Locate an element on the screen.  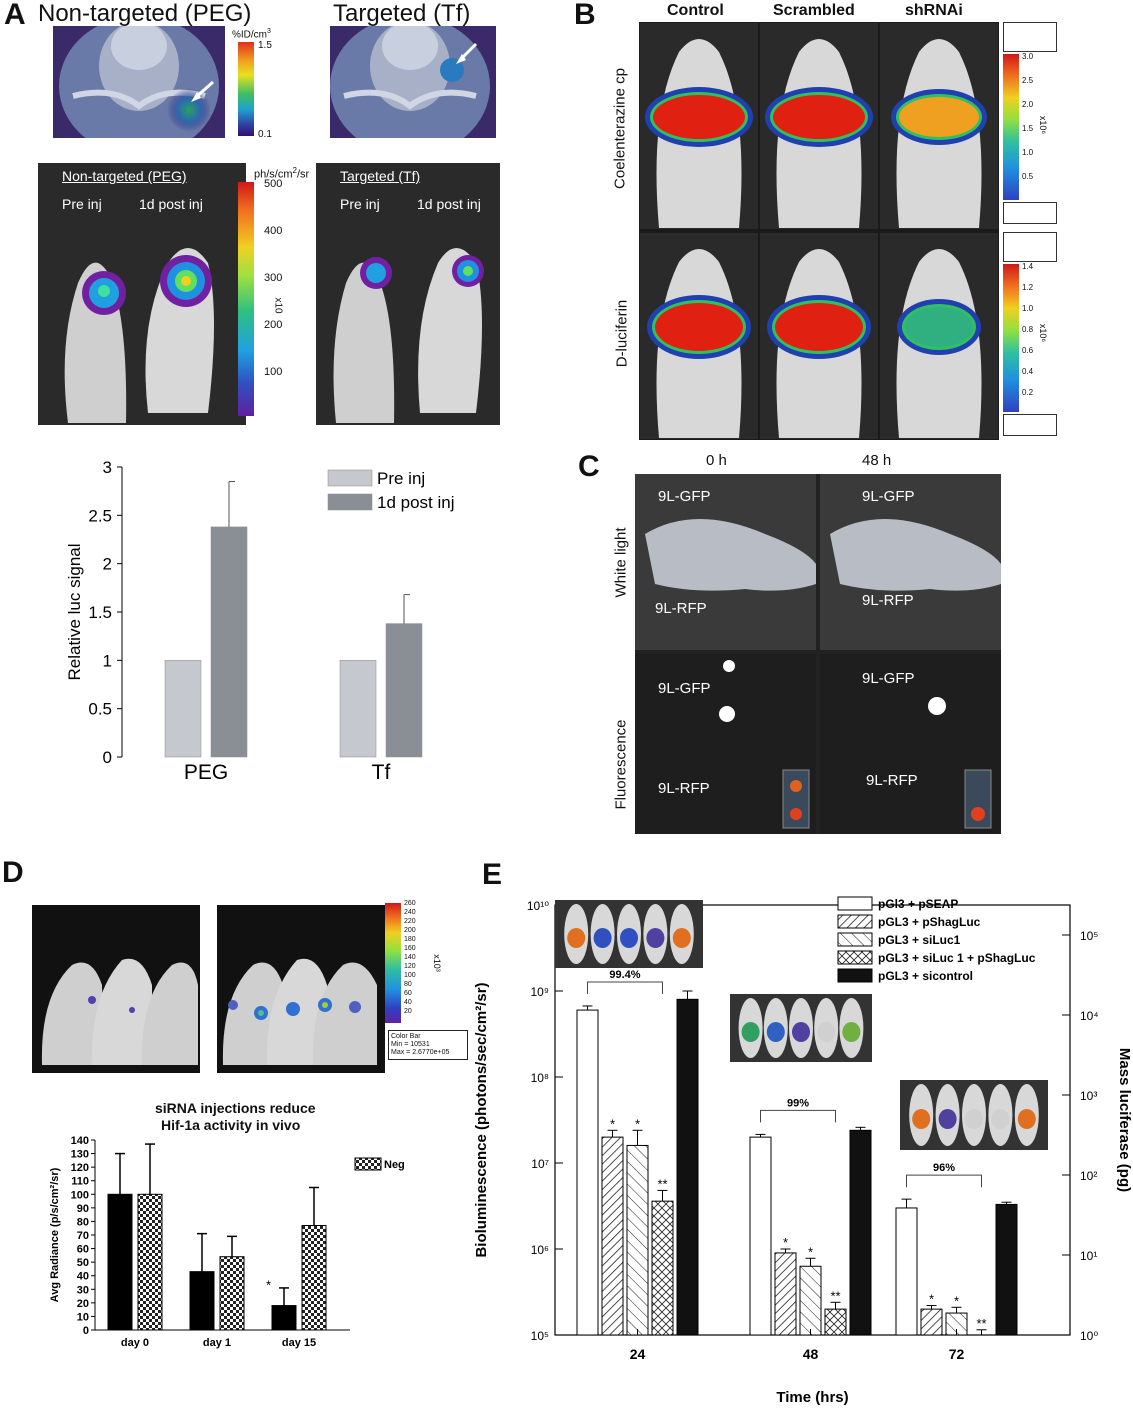
chart-e-ytick-right-label: 10⁰ is located at coordinates (1089, 1336).